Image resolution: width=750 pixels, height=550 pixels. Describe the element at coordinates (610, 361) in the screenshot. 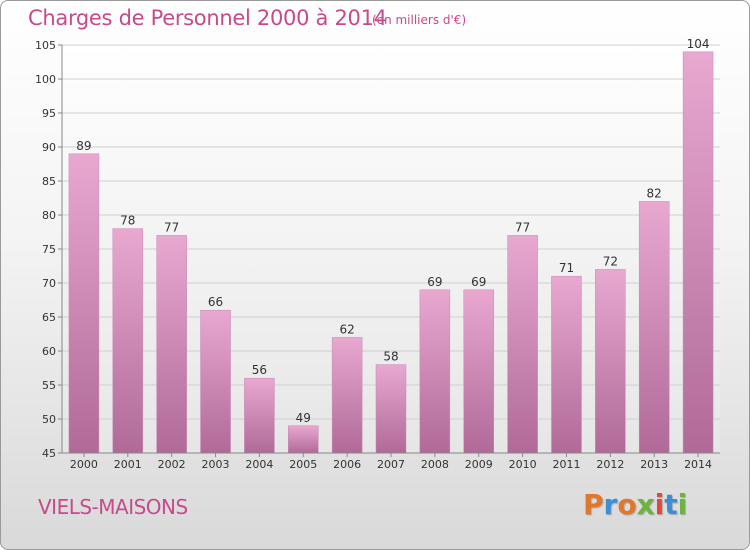

I see `bar-2012` at that location.